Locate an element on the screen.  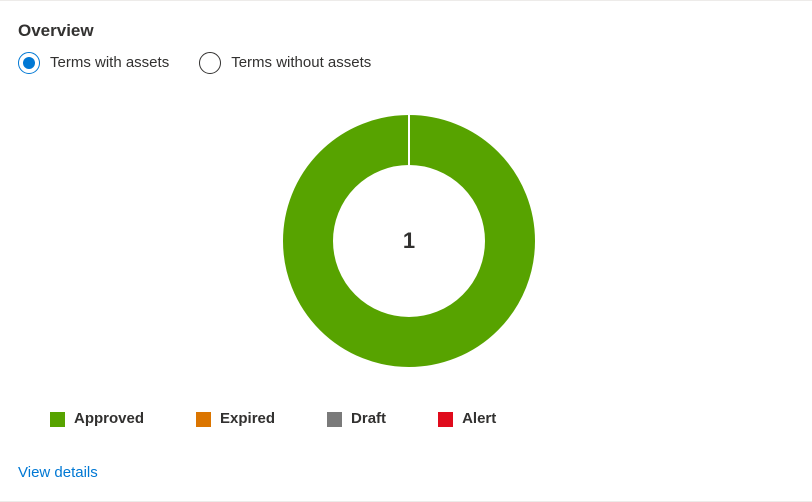
radio-terms-with-assets: Terms with assets is located at coordinates (93, 63).